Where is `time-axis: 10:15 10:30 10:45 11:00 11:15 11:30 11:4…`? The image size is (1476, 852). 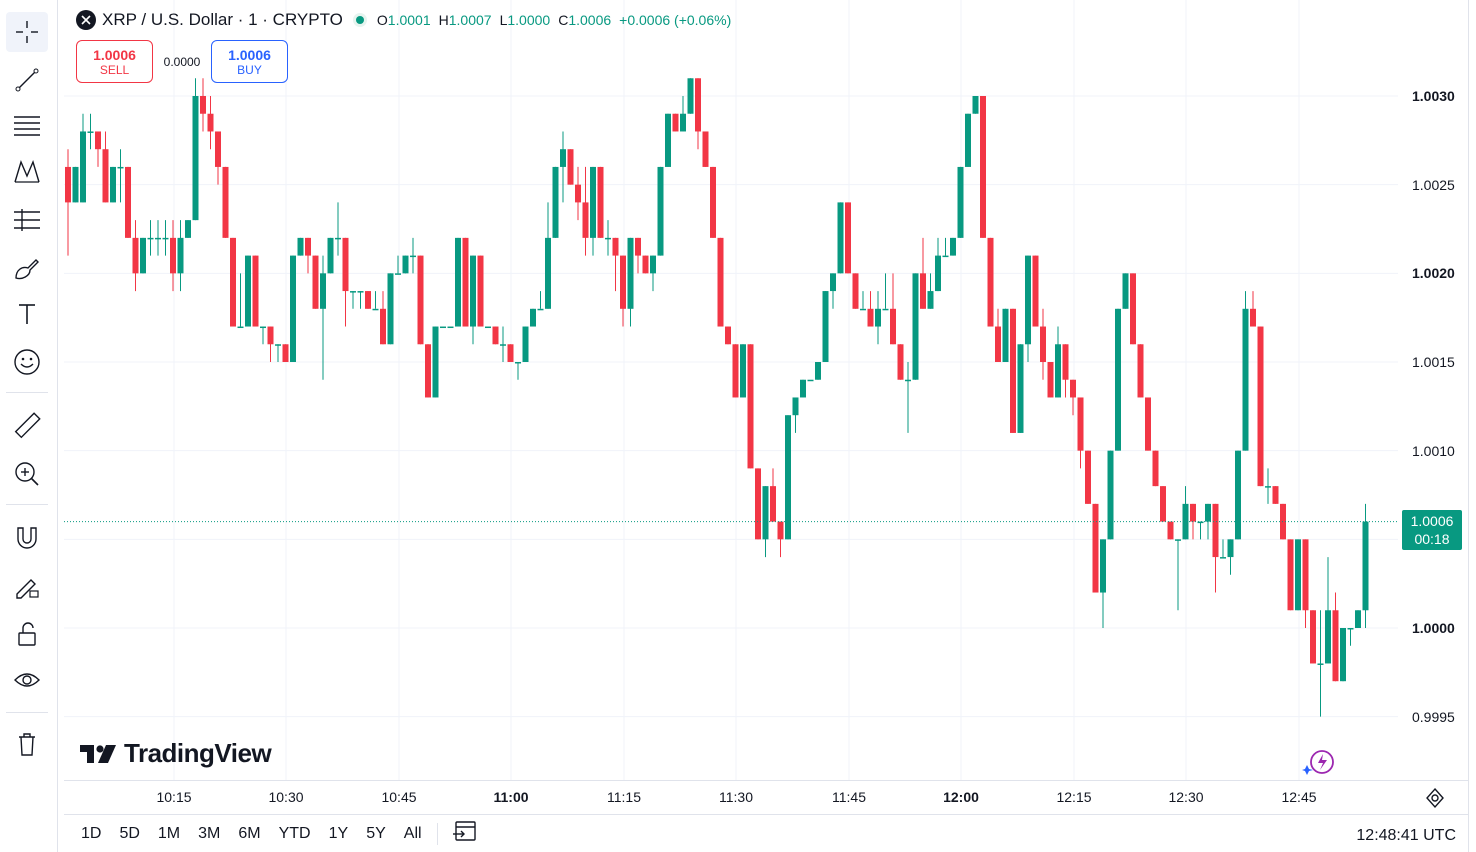
time-axis: 10:15 10:30 10:45 11:00 11:15 11:30 11:4… is located at coordinates (766, 797).